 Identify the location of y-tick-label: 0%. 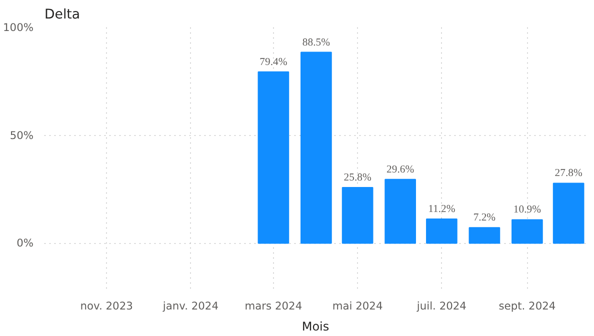
(25, 243).